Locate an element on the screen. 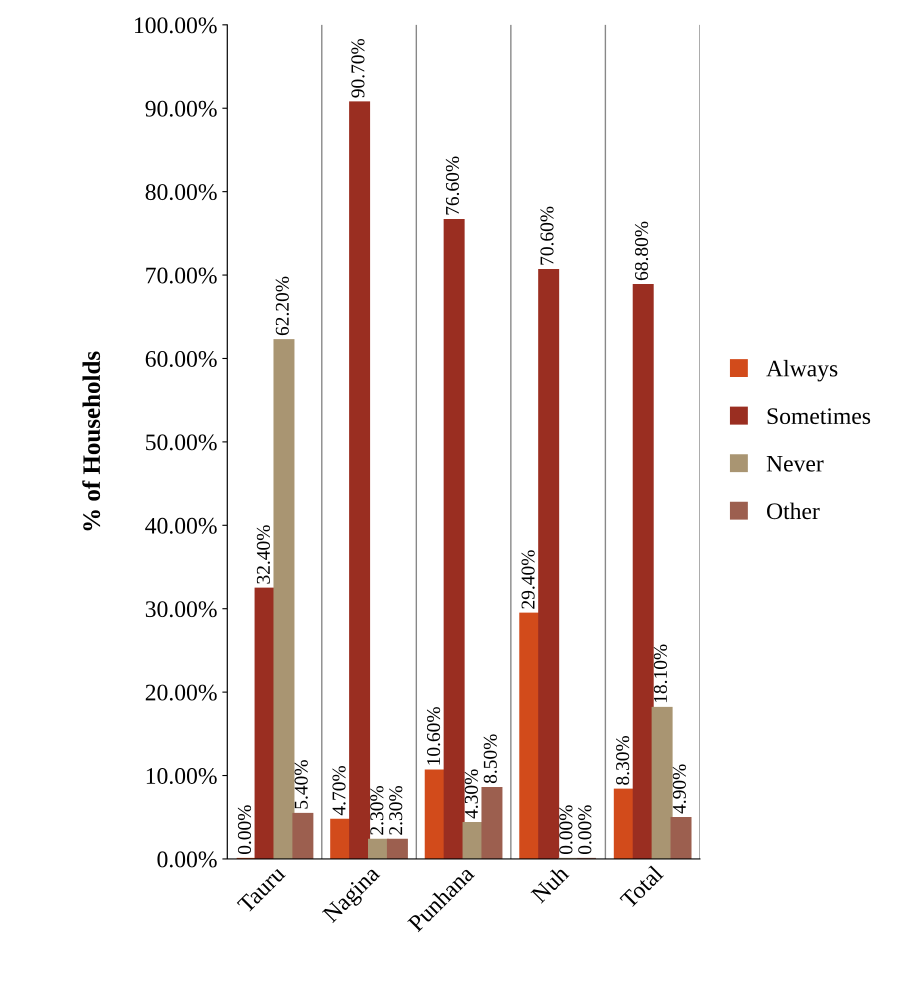 The height and width of the screenshot is (993, 909). y-tick-label: 80.00% is located at coordinates (181, 192).